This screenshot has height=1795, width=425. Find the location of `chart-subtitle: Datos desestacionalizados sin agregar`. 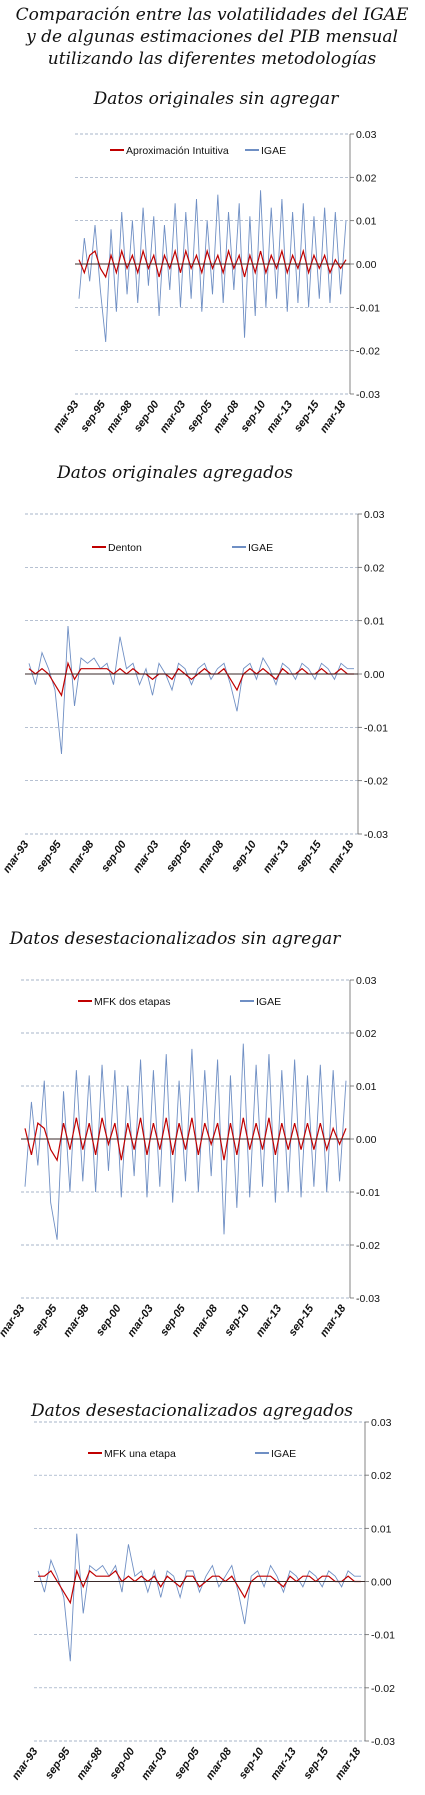

chart-subtitle: Datos desestacionalizados sin agregar is located at coordinates (175, 939).